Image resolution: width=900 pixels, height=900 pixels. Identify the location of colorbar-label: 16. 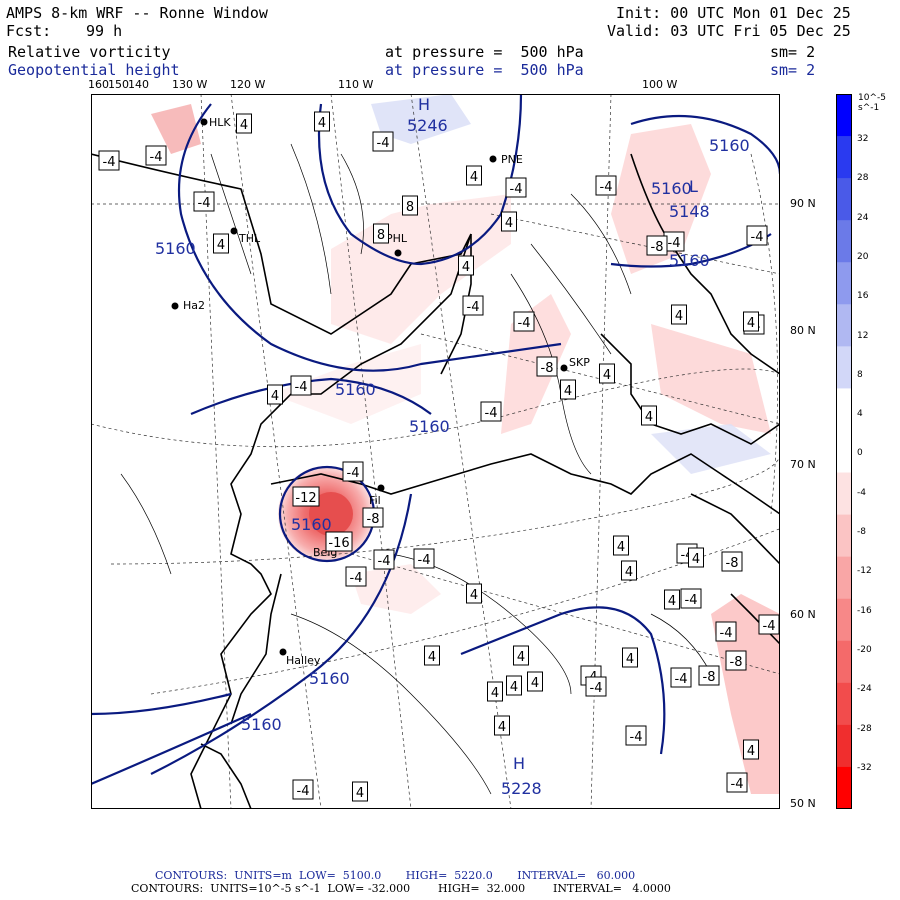
(863, 296).